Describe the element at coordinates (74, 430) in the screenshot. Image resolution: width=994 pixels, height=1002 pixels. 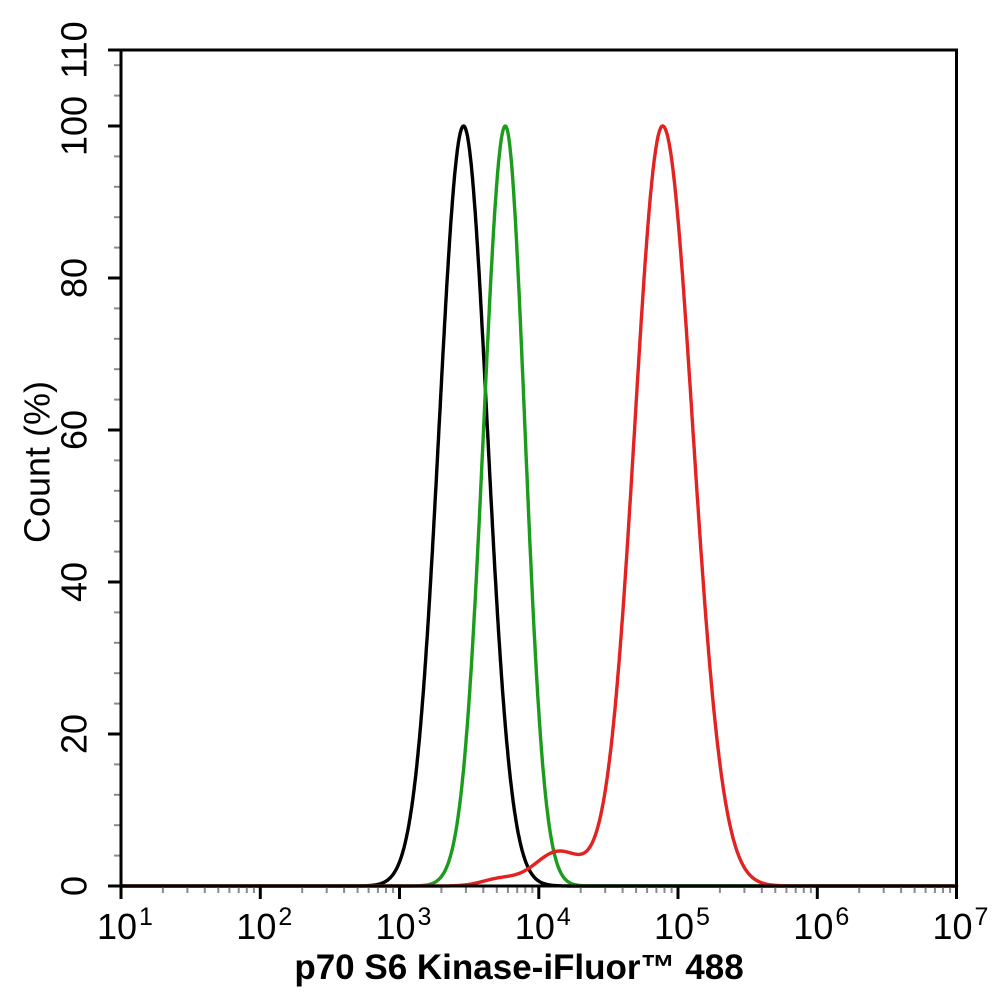
I see `y-tick-label: 60` at that location.